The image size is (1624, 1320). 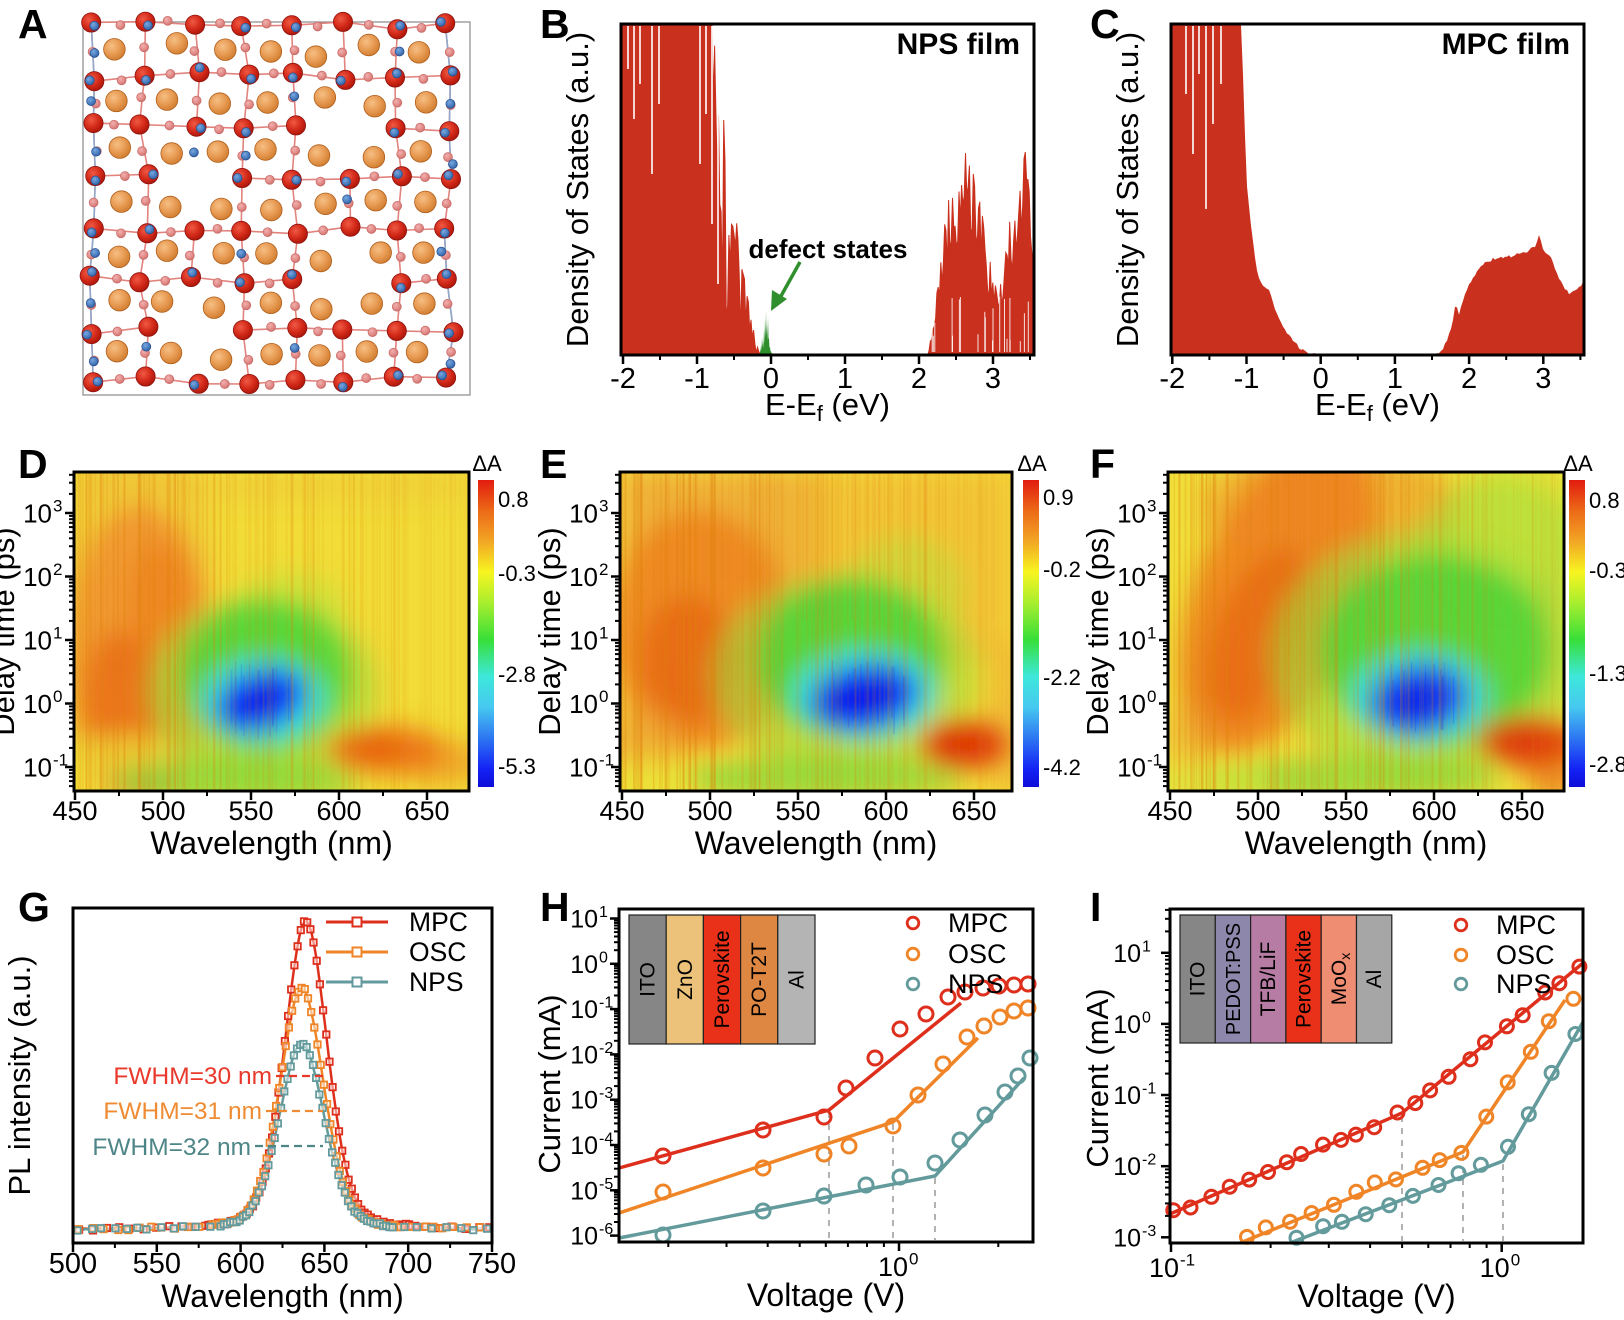 What do you see at coordinates (685, 979) in the screenshot?
I see `svg-text: ZnO` at bounding box center [685, 979].